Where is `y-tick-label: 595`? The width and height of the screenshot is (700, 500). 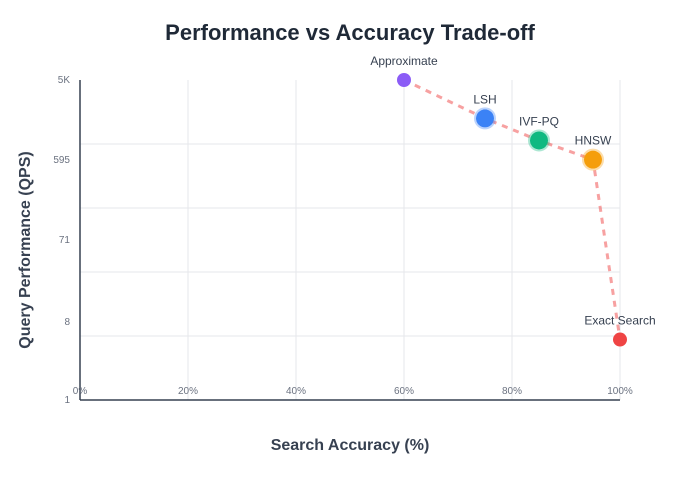 y-tick-label: 595 is located at coordinates (61, 160).